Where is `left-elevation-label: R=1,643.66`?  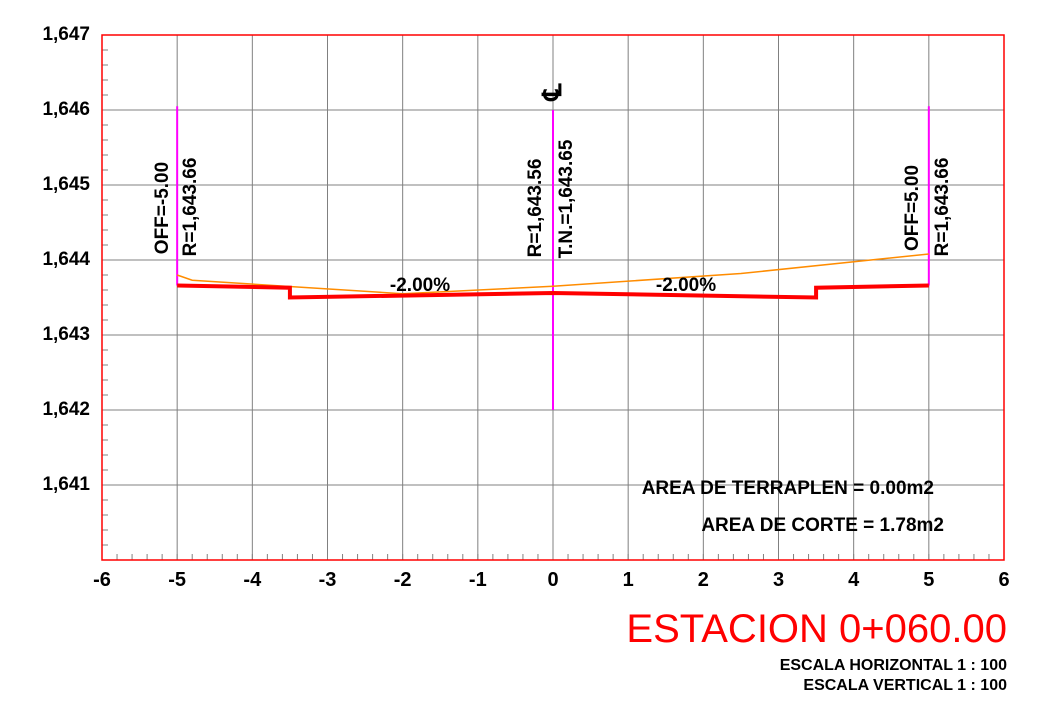 left-elevation-label: R=1,643.66 is located at coordinates (190, 207).